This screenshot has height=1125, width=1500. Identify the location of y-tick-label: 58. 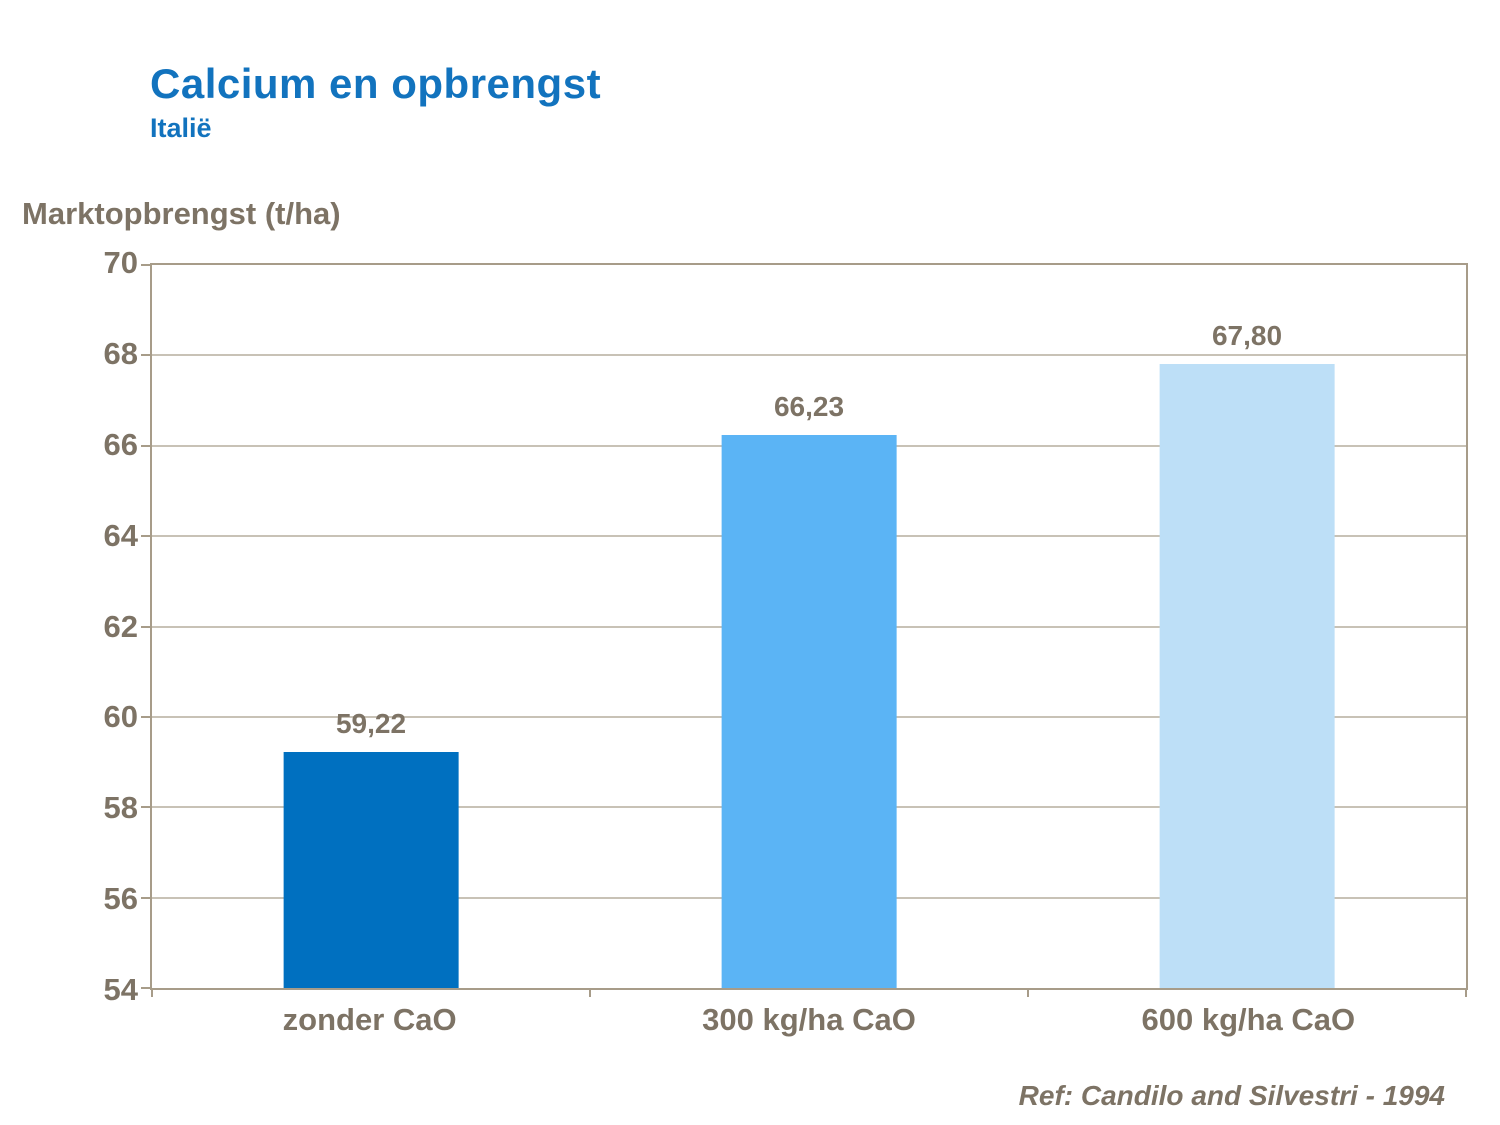
(120, 808).